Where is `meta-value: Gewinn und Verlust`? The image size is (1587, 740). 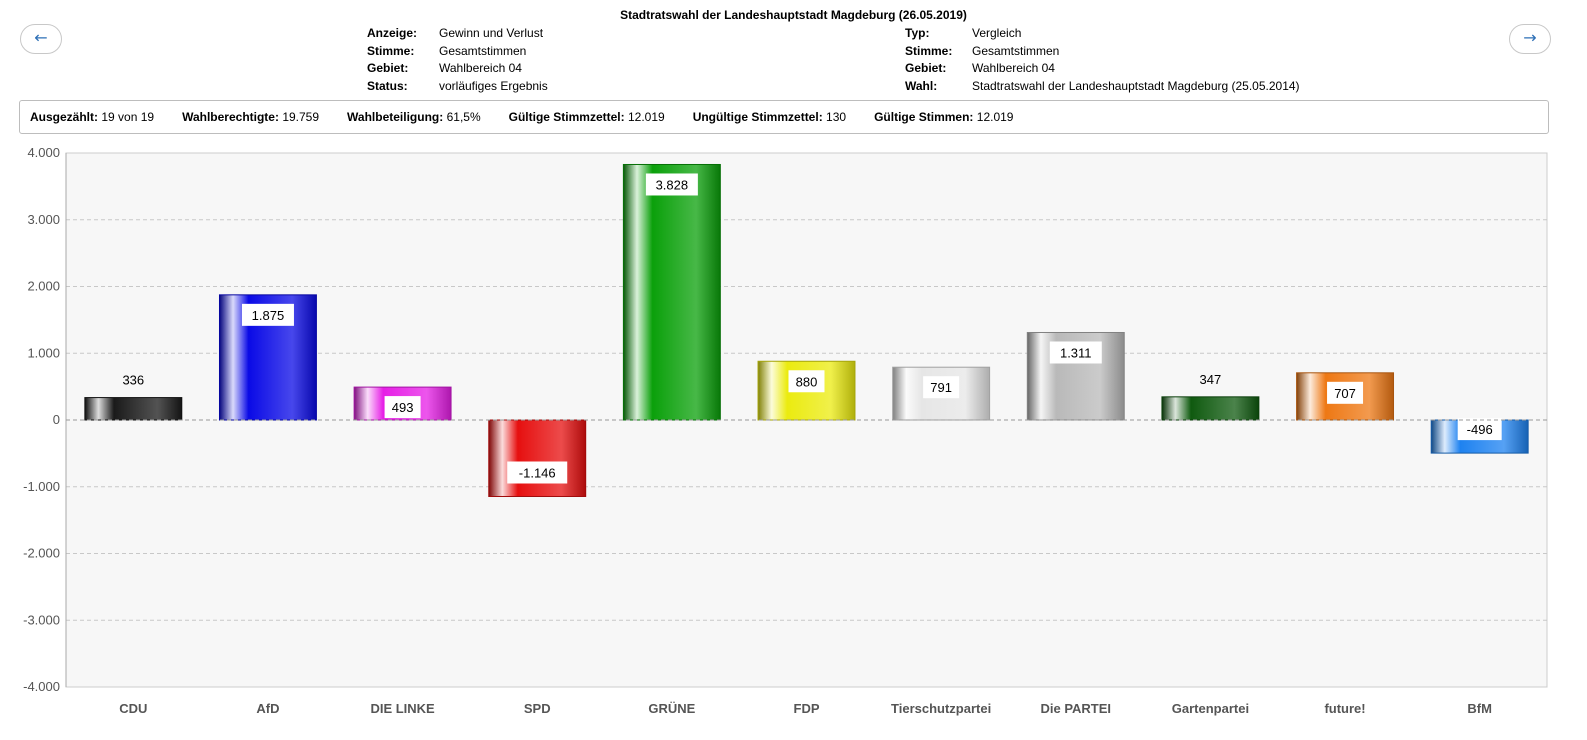
meta-value: Gewinn und Verlust is located at coordinates (491, 33).